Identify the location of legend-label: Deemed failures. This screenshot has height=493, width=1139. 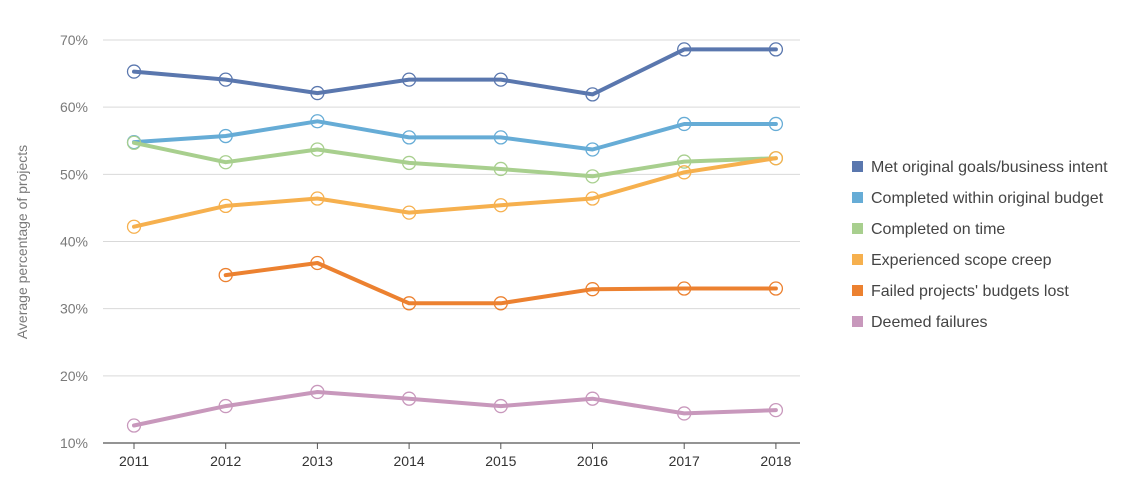
(929, 322).